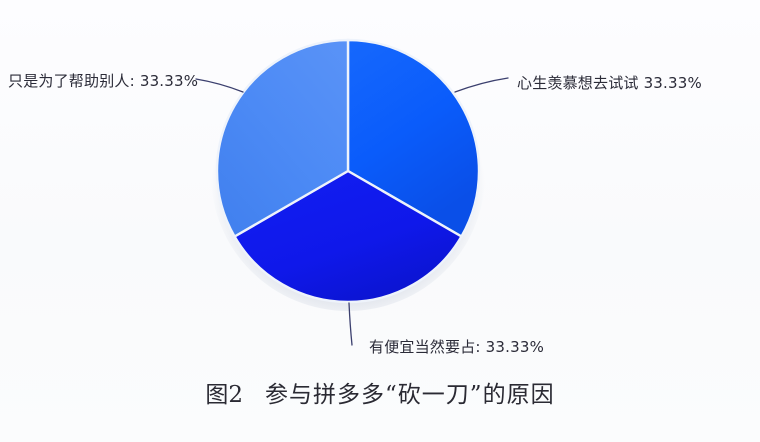  Describe the element at coordinates (103, 81) in the screenshot. I see `pie-data-label-left: 只是为了帮助别人: 33.33%` at that location.